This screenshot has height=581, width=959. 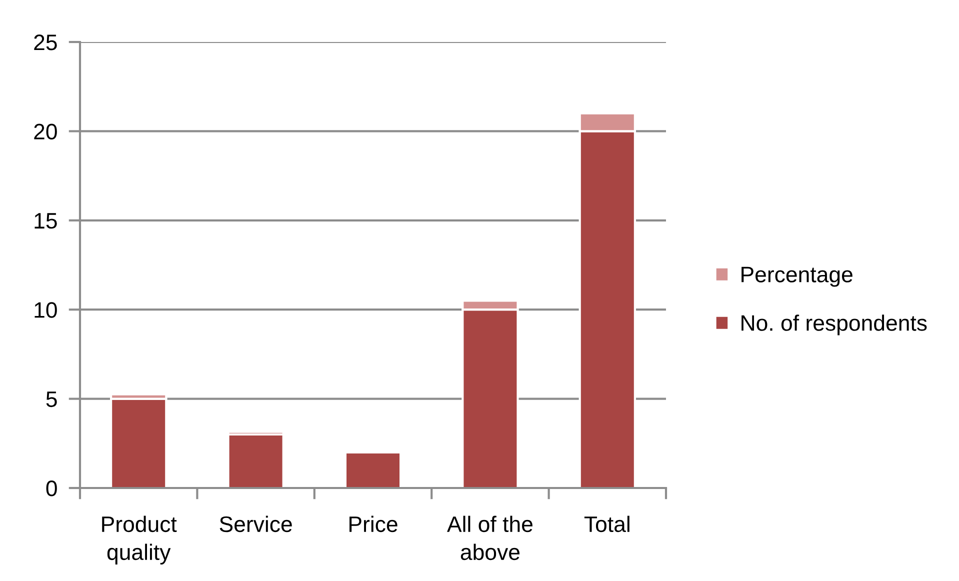 What do you see at coordinates (51, 488) in the screenshot?
I see `y-tick-label: 0` at bounding box center [51, 488].